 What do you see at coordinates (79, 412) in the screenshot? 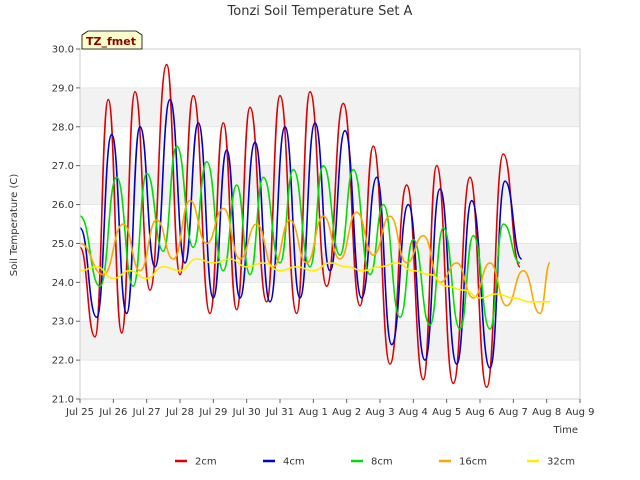
I see `x-tick-label: Jul 25` at bounding box center [79, 412].